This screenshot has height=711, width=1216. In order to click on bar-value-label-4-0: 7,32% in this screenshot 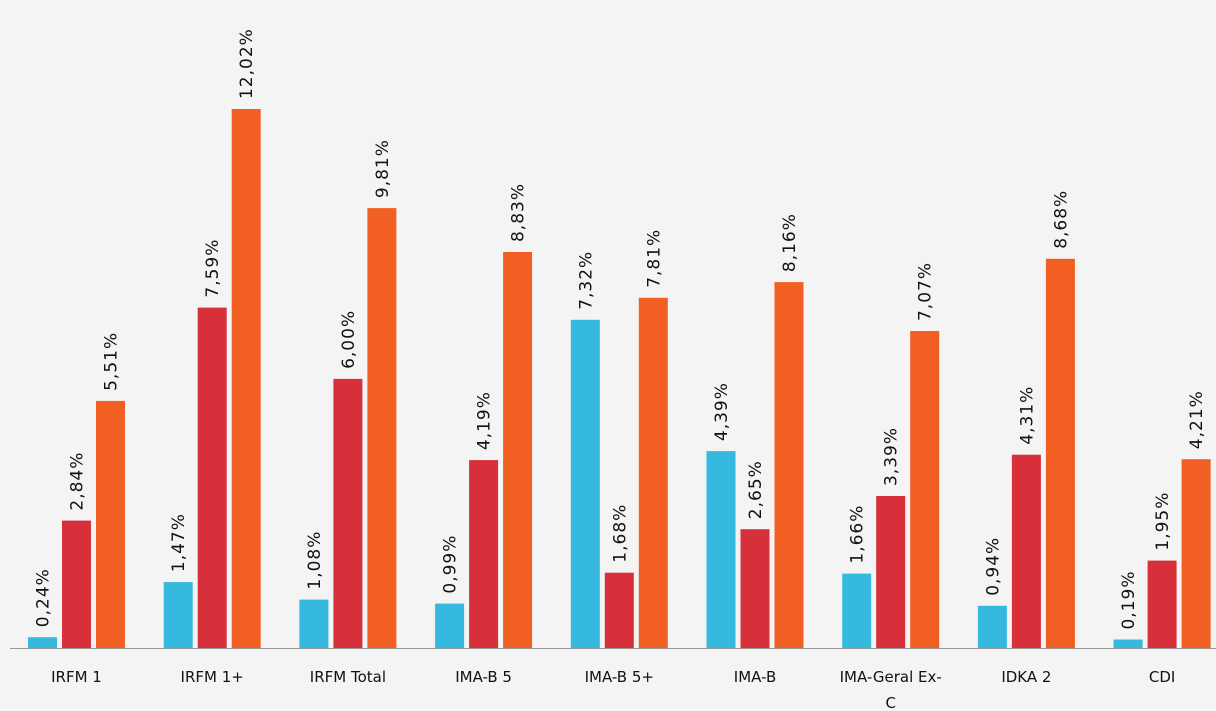, I will do `click(586, 280)`.